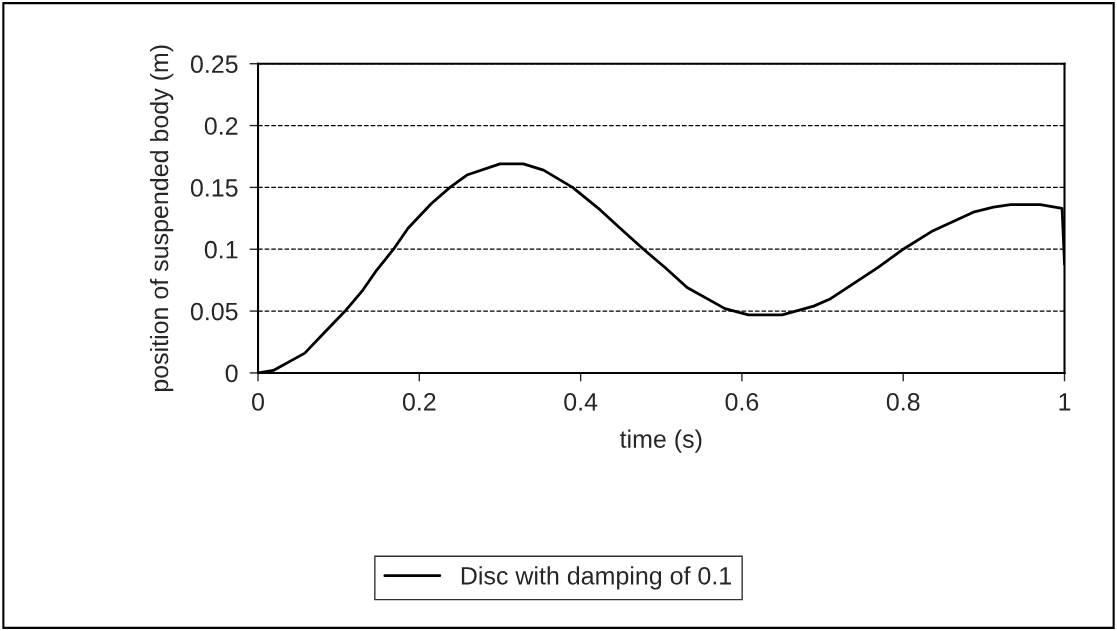 The width and height of the screenshot is (1117, 631). Describe the element at coordinates (596, 578) in the screenshot. I see `legend-label: Disc with damping of 0.1` at that location.